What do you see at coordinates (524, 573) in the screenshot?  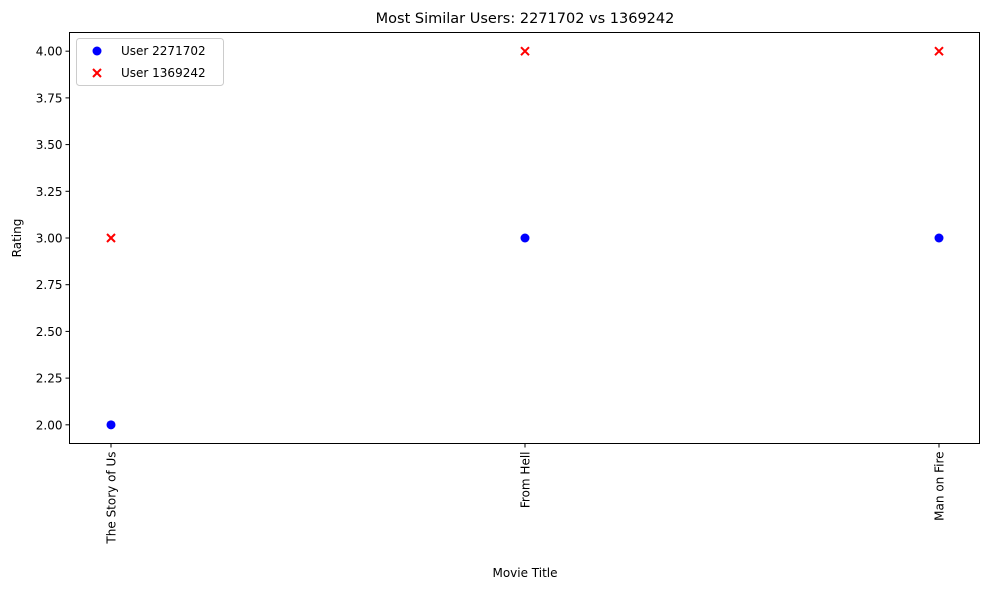 I see `x-axis-label: Movie Title` at bounding box center [524, 573].